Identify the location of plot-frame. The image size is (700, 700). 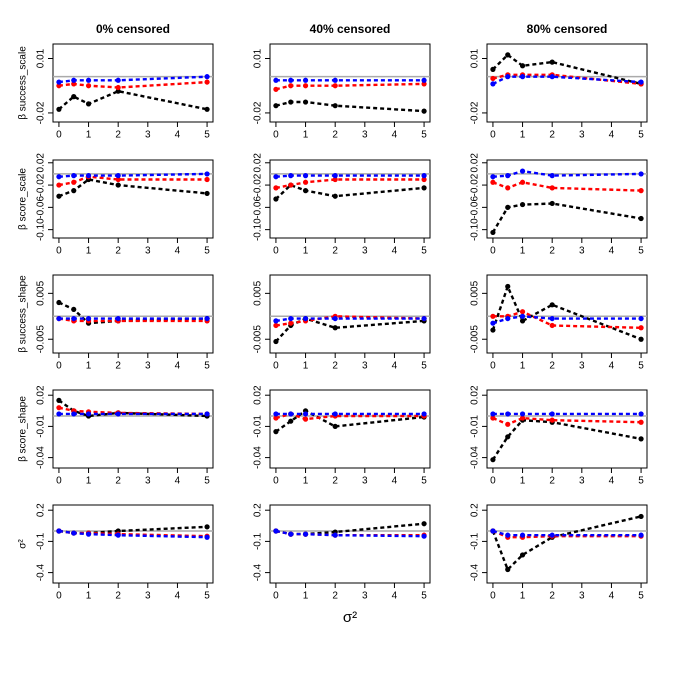
(567, 429).